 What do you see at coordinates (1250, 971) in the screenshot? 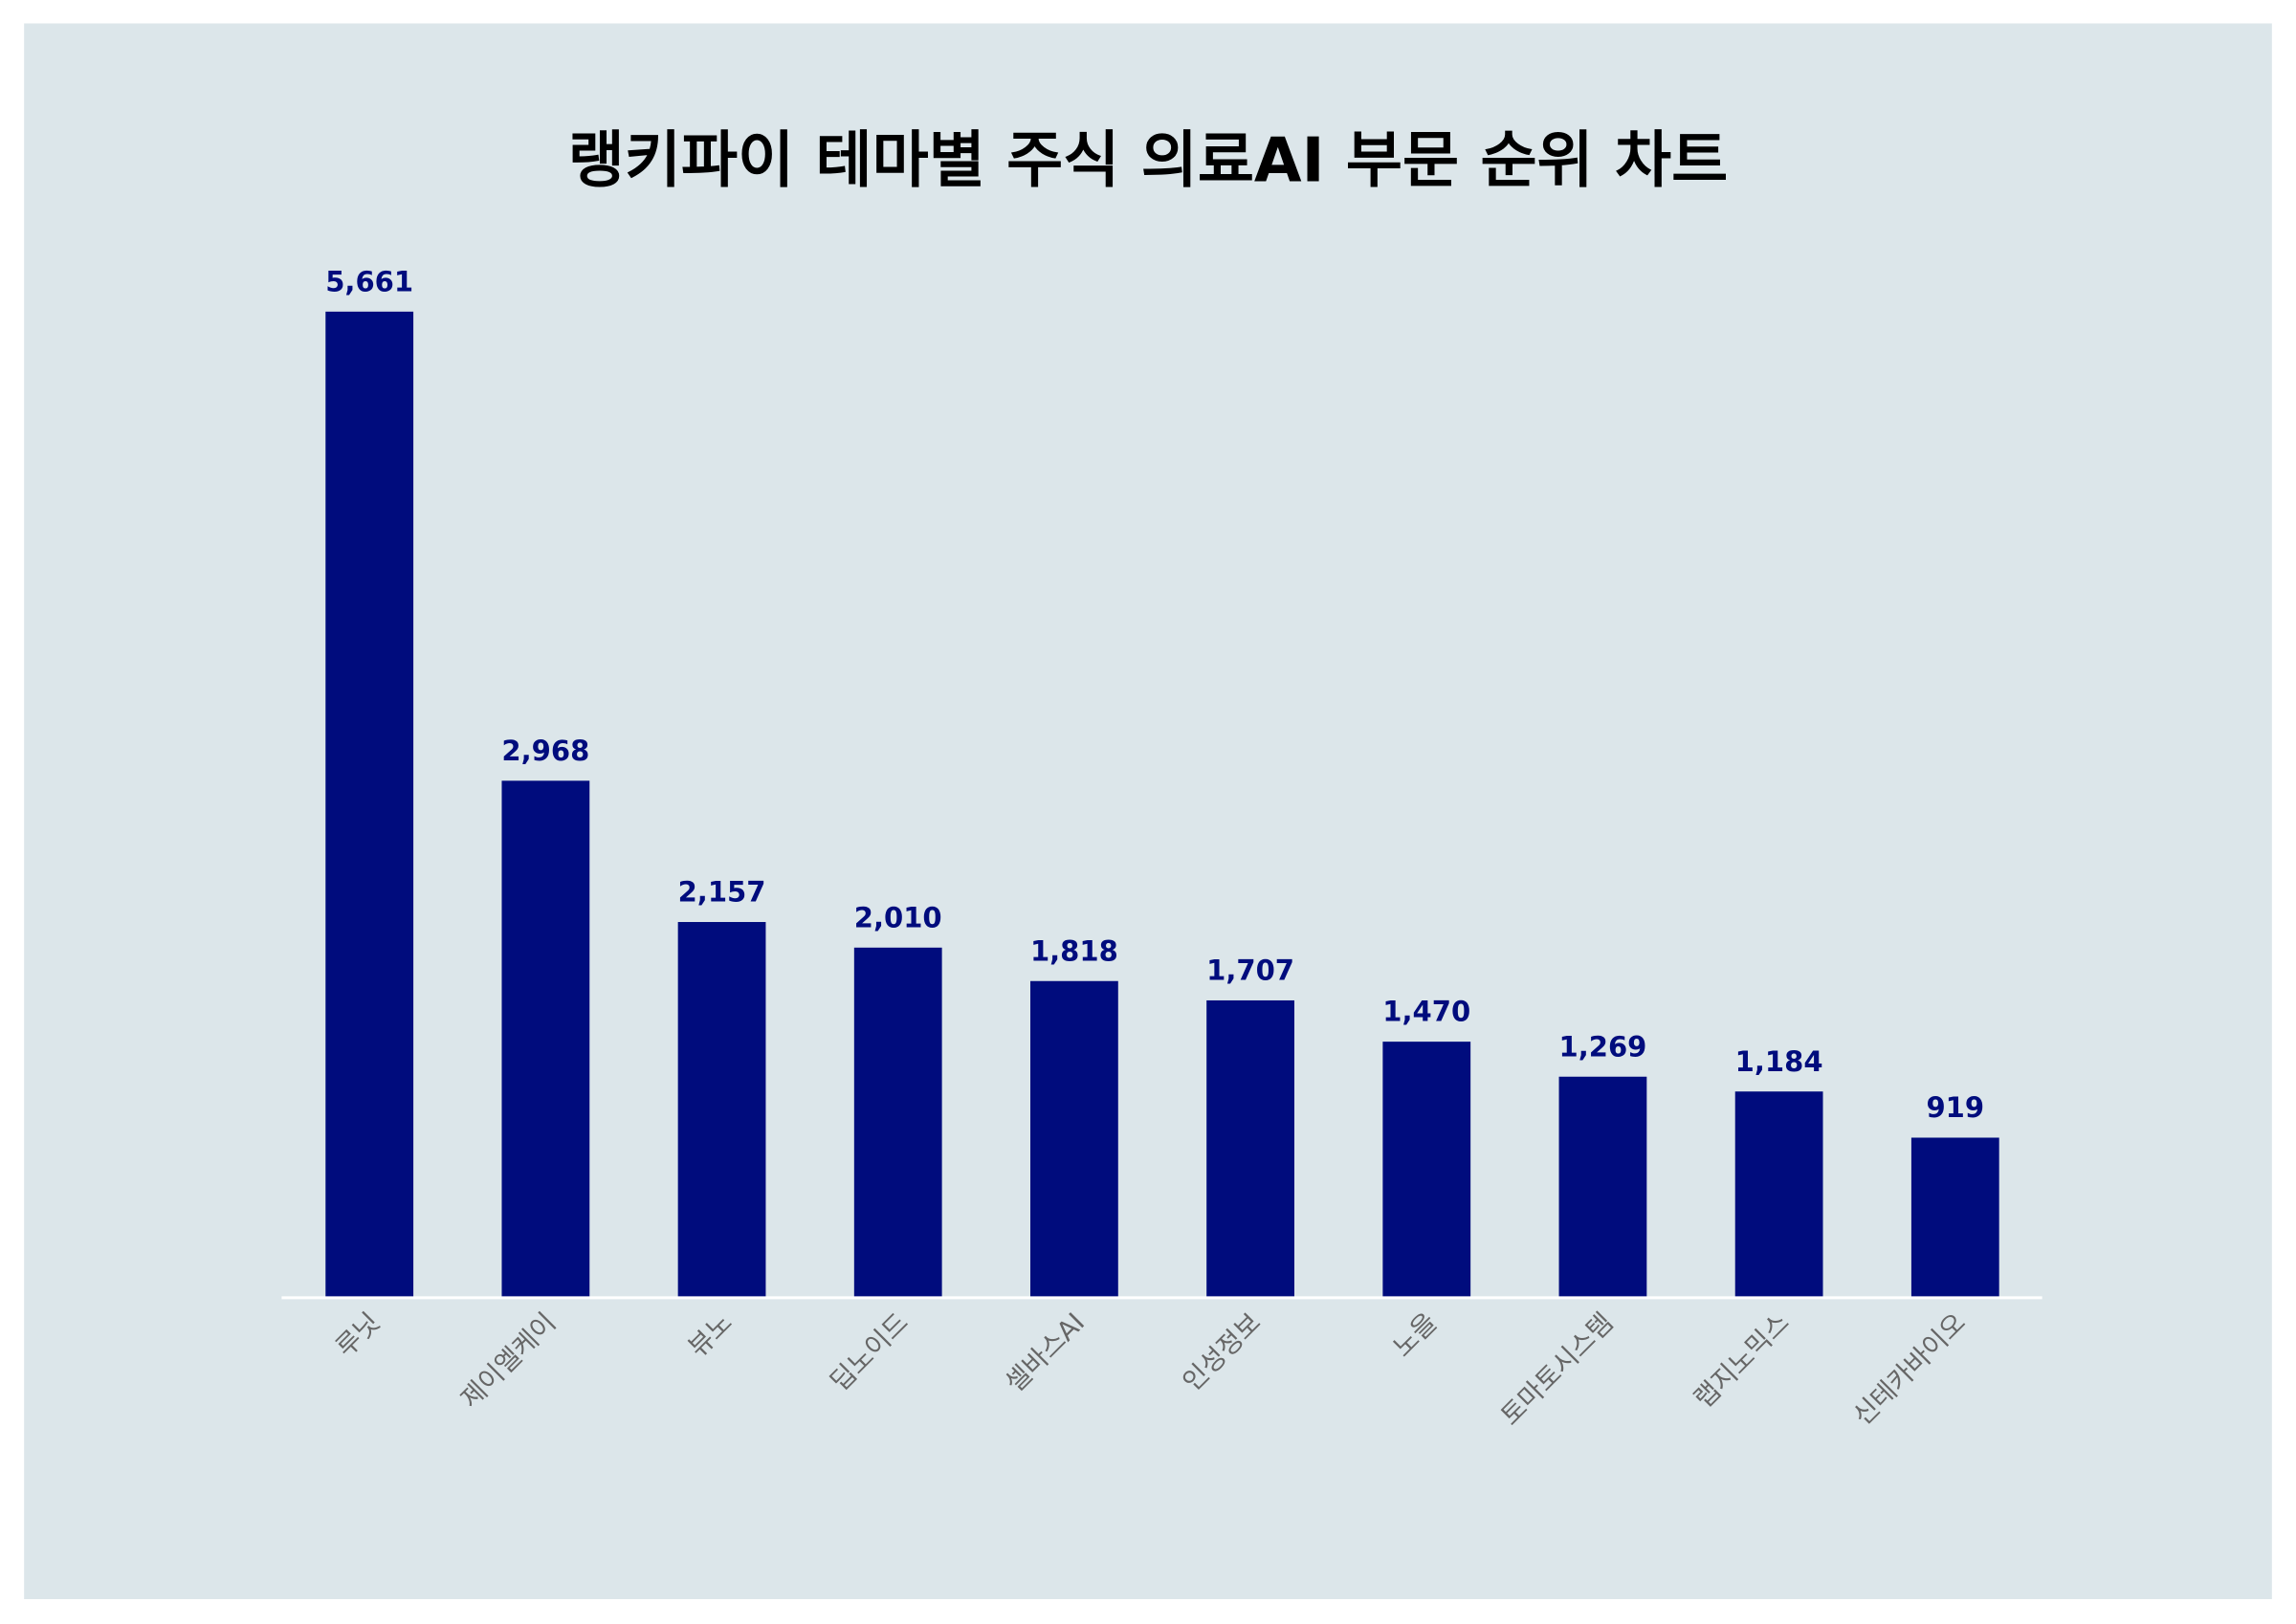
I see `value-label: 1,707` at bounding box center [1250, 971].